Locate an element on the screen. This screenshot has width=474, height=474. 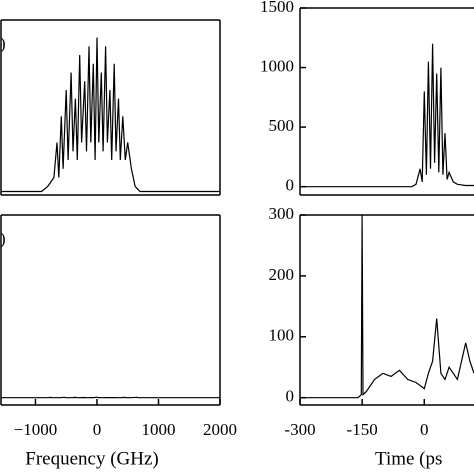
x-axis-label: Frequency (GHz) is located at coordinates (91, 458).